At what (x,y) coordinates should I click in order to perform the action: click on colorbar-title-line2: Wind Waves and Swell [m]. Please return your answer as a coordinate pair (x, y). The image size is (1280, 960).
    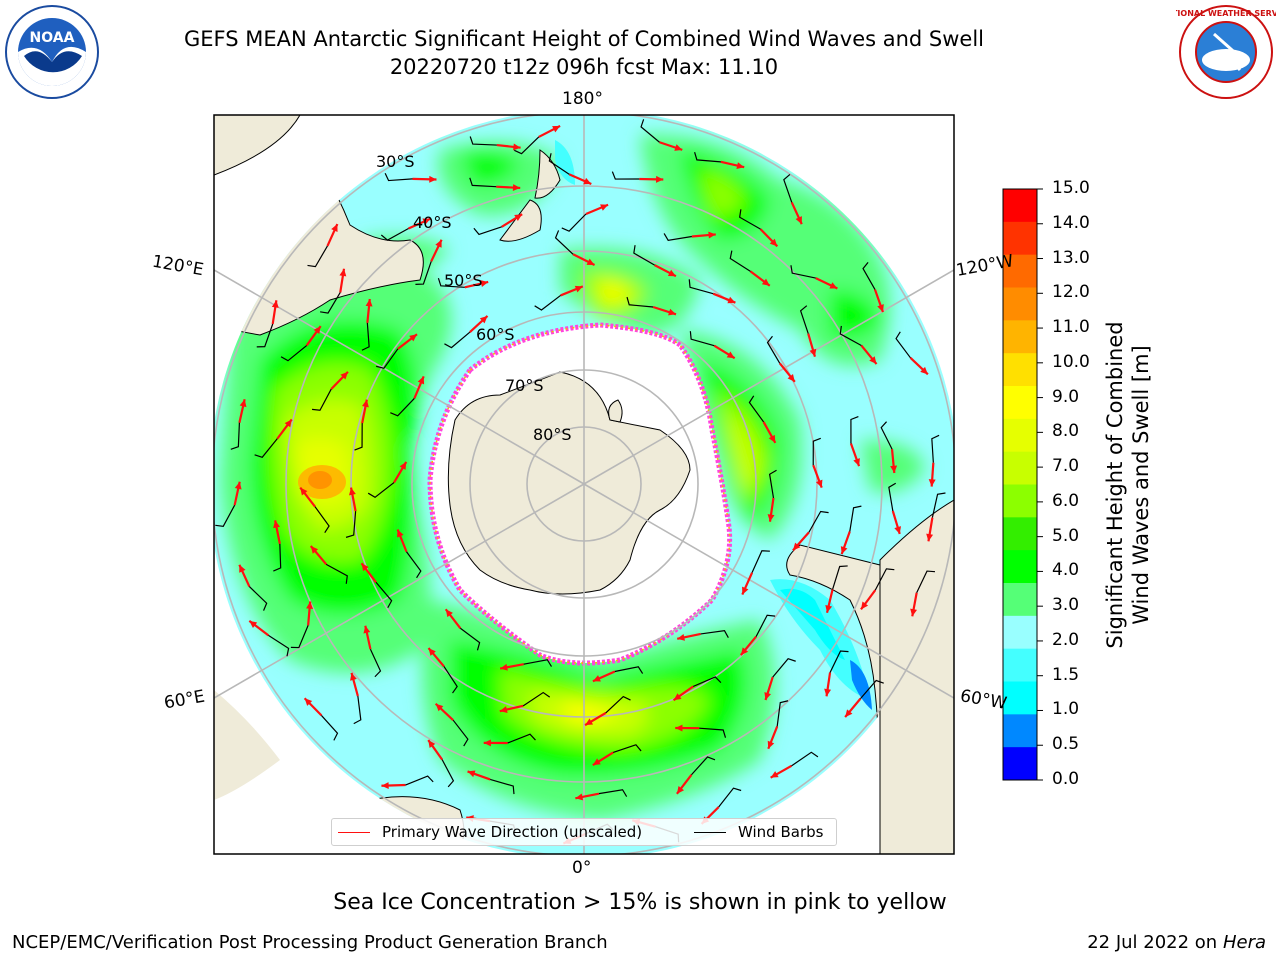
    Looking at the image, I should click on (1141, 485).